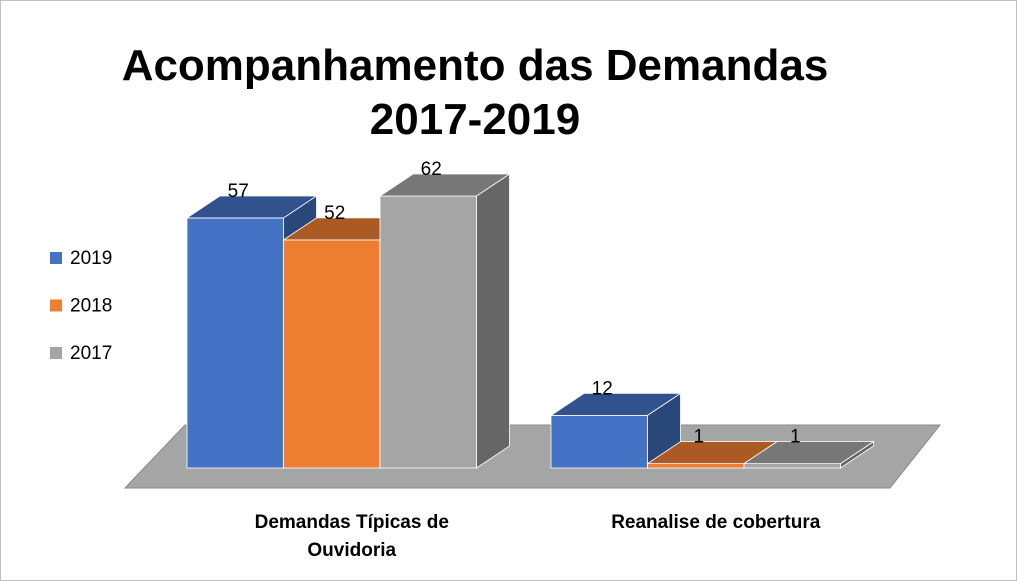 This screenshot has height=581, width=1017. Describe the element at coordinates (91, 258) in the screenshot. I see `legend-label: 2019` at that location.